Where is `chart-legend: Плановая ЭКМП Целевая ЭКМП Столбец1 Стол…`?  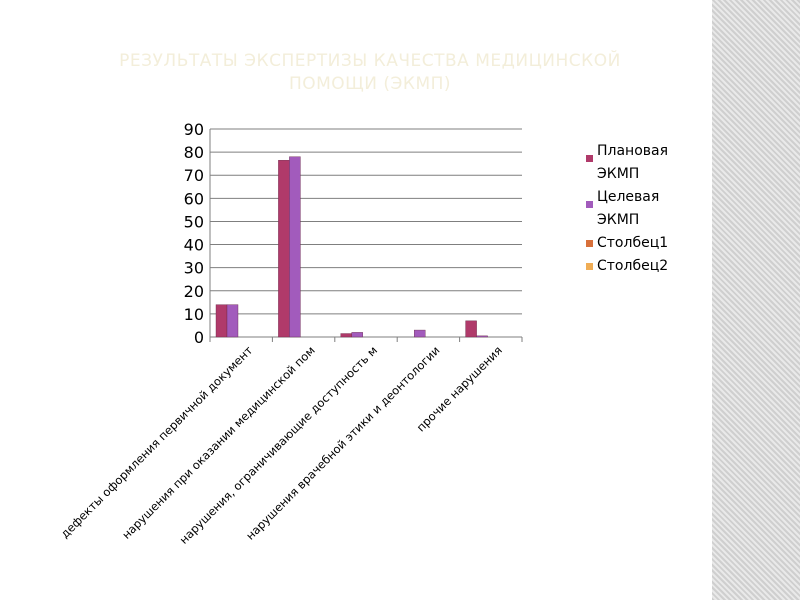
chart-legend: Плановая ЭКМП Целевая ЭКМП Столбец1 Стол… is located at coordinates (646, 209).